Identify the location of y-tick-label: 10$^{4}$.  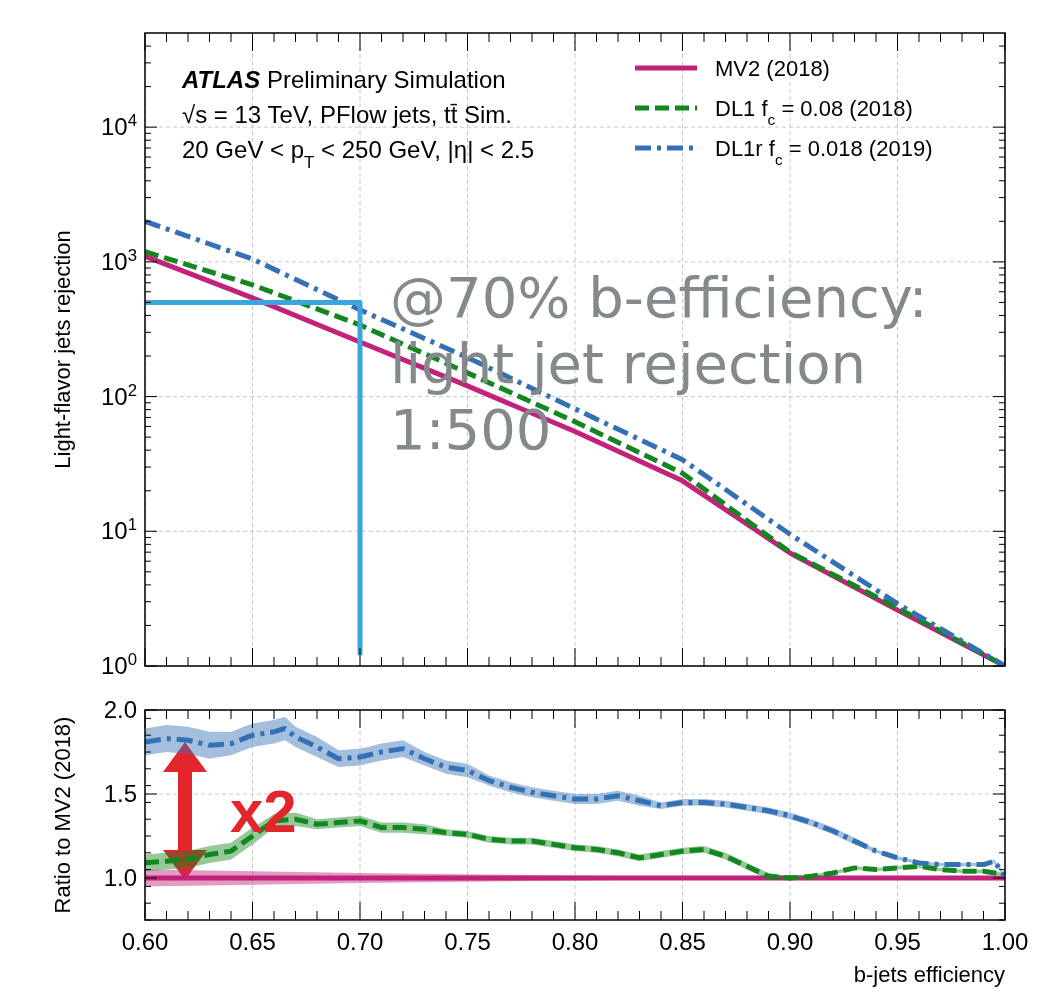
(118, 125).